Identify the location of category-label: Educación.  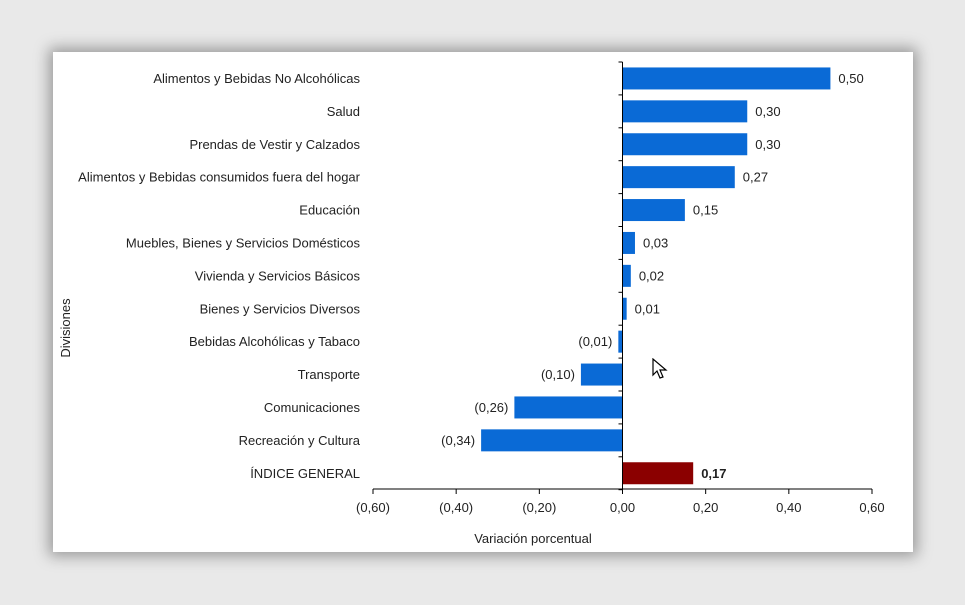
(329, 210).